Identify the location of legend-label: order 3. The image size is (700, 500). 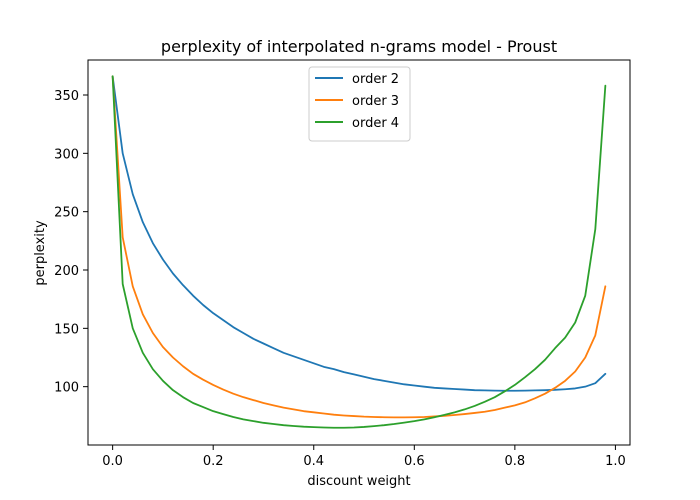
(375, 101).